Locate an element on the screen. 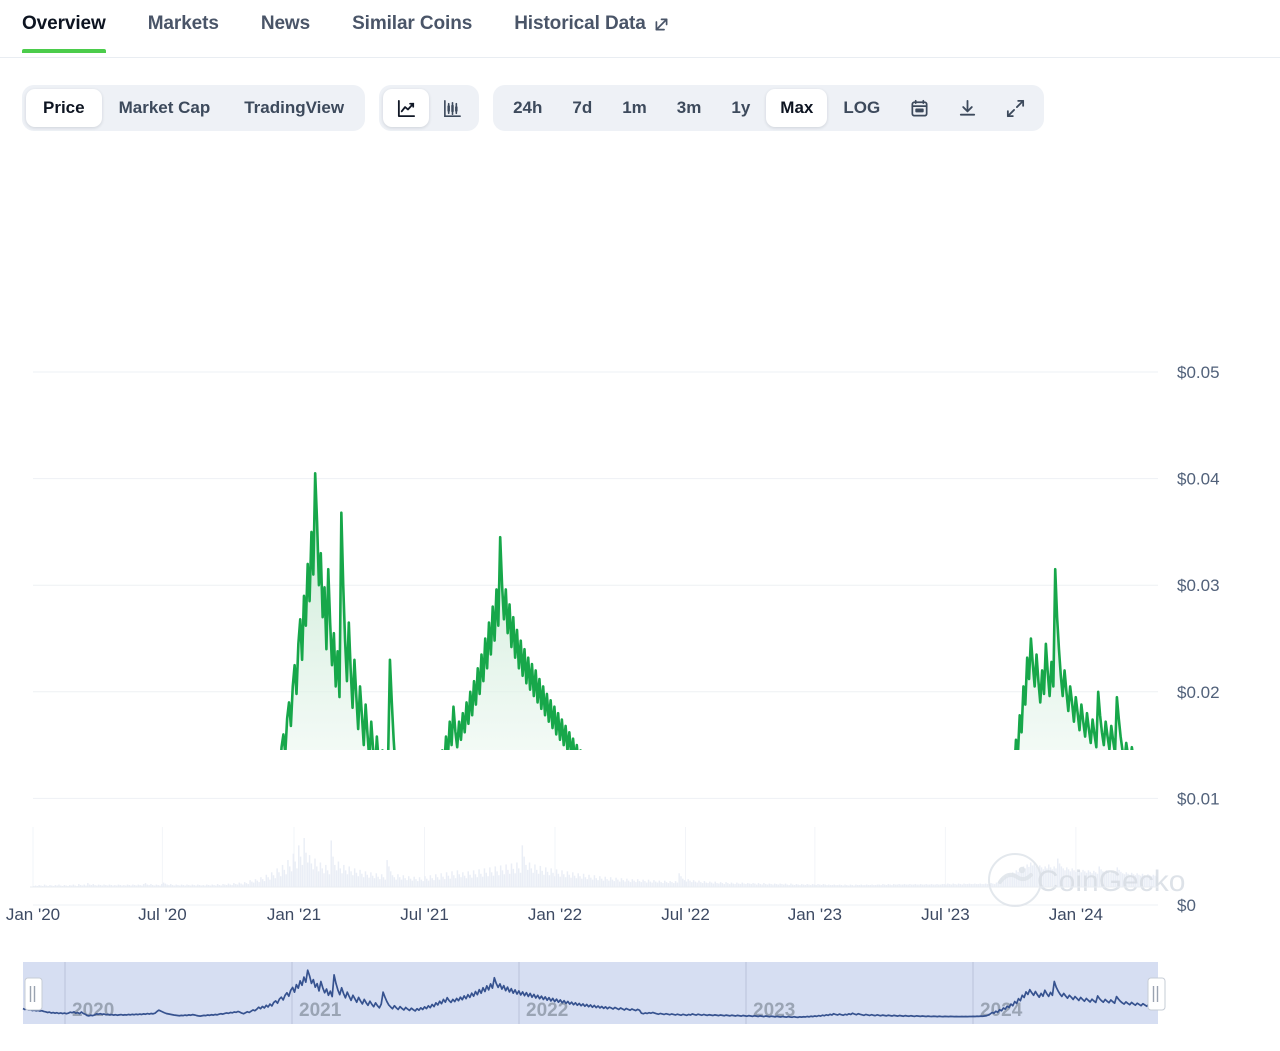 This screenshot has height=1051, width=1280. tab-similar-coins: Similar Coins is located at coordinates (412, 26).